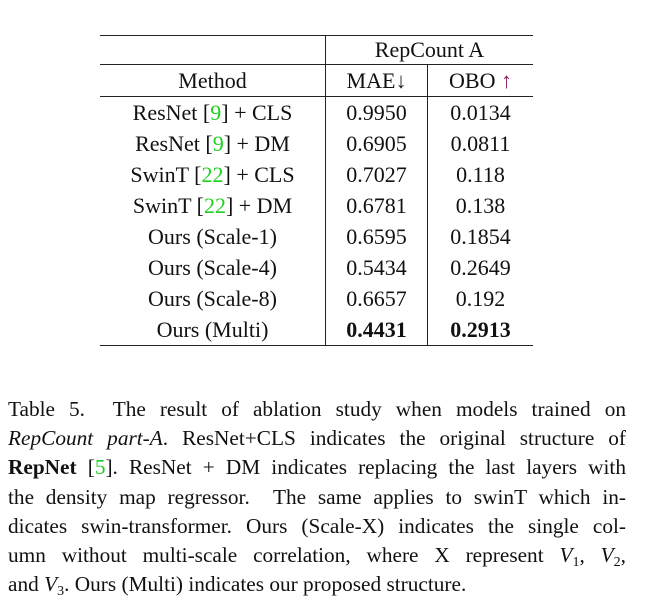 The height and width of the screenshot is (609, 649). Describe the element at coordinates (376, 298) in the screenshot. I see `mae-cell: 0.6657` at that location.